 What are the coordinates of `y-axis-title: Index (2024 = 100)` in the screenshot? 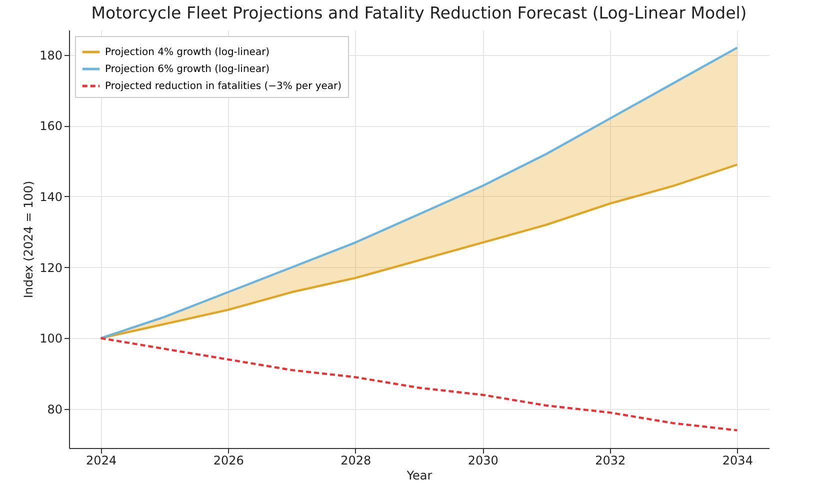 It's located at (29, 239).